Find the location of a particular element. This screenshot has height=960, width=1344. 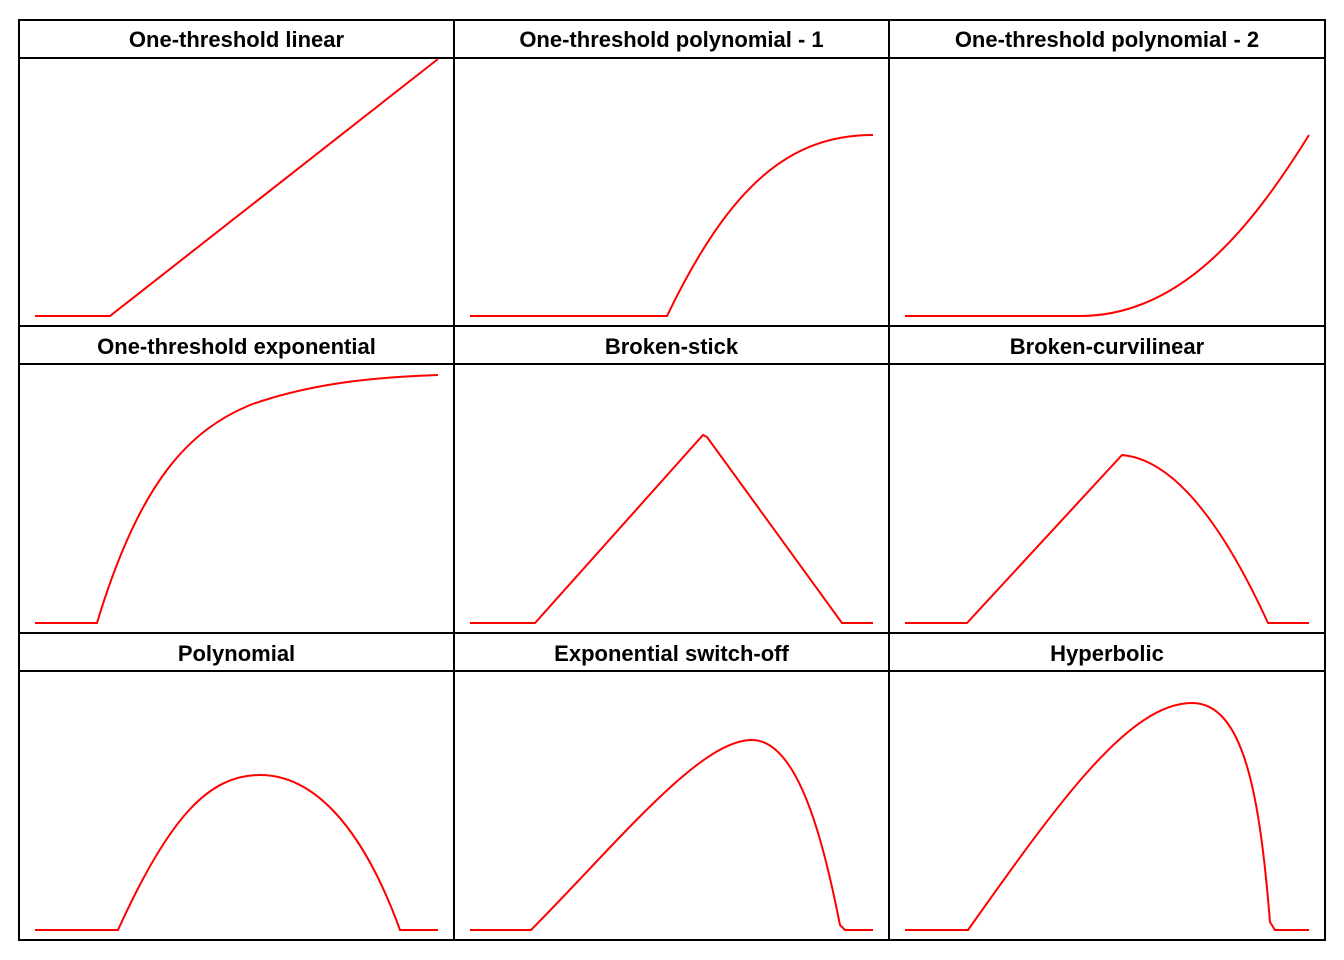

panel-one-threshold-polynomial-1: One-threshold polynomial - 1 is located at coordinates (671, 173).